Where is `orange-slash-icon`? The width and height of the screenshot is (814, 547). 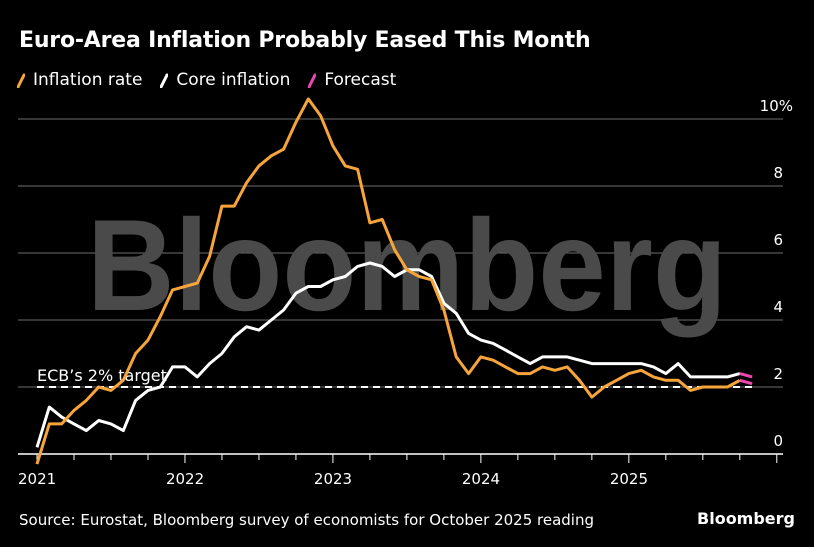
orange-slash-icon is located at coordinates (21, 80).